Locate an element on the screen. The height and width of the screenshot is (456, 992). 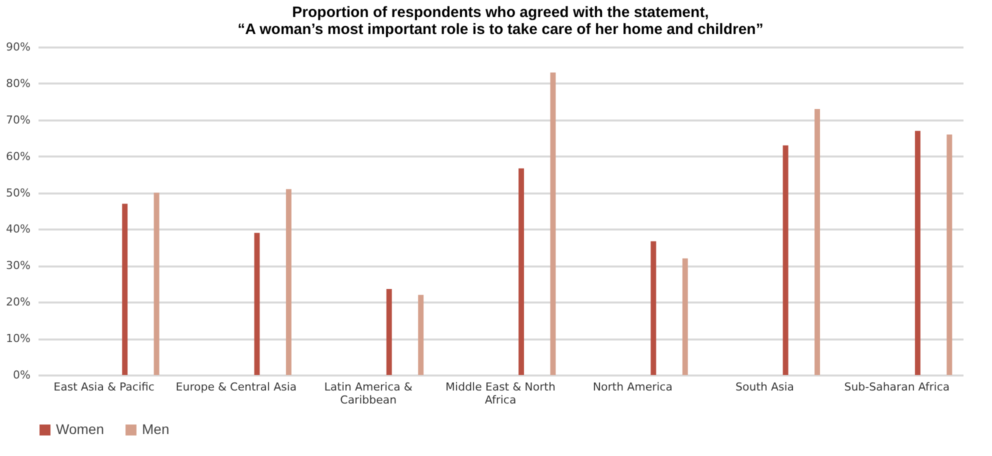
x-tick-label: Sub-Saharan Africa is located at coordinates (897, 387).